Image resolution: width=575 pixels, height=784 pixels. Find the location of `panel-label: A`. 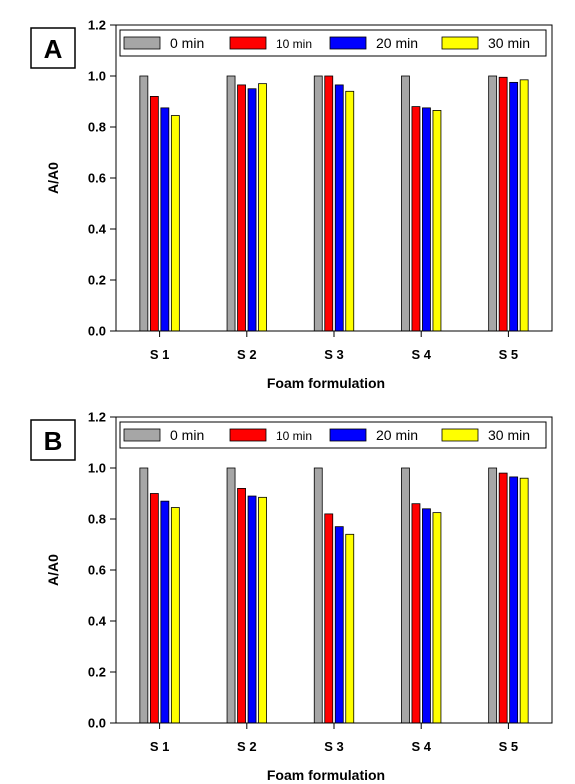

panel-label: A is located at coordinates (53, 49).